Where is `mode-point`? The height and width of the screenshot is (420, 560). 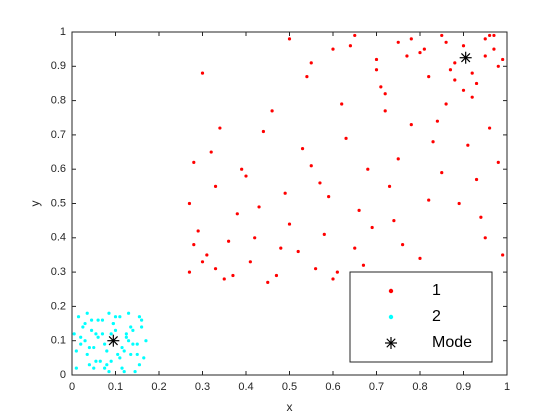 mode-point is located at coordinates (465, 57).